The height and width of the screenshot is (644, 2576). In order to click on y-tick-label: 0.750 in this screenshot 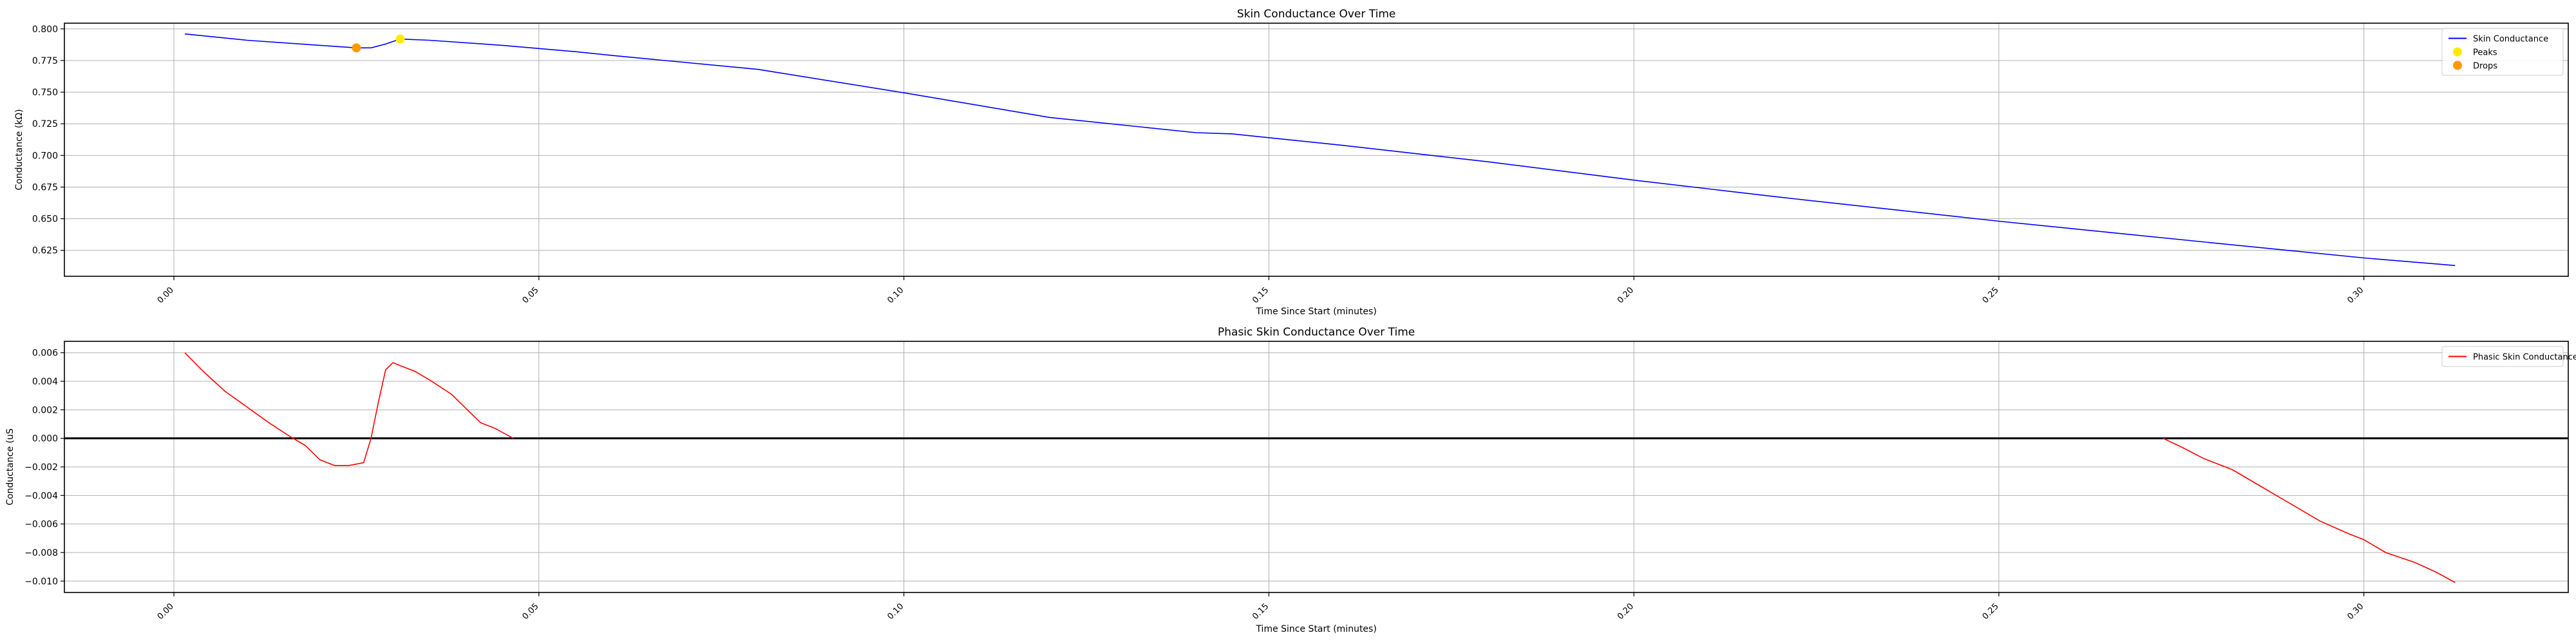, I will do `click(45, 93)`.